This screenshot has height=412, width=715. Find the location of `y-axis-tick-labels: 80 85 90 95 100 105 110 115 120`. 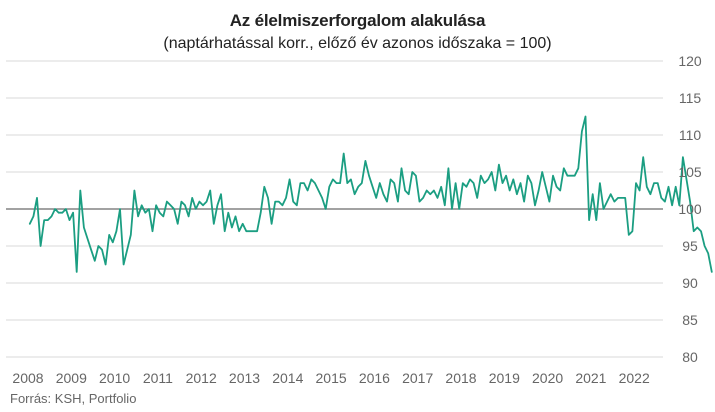

y-axis-tick-labels: 80 85 90 95 100 105 110 115 120 is located at coordinates (690, 209).